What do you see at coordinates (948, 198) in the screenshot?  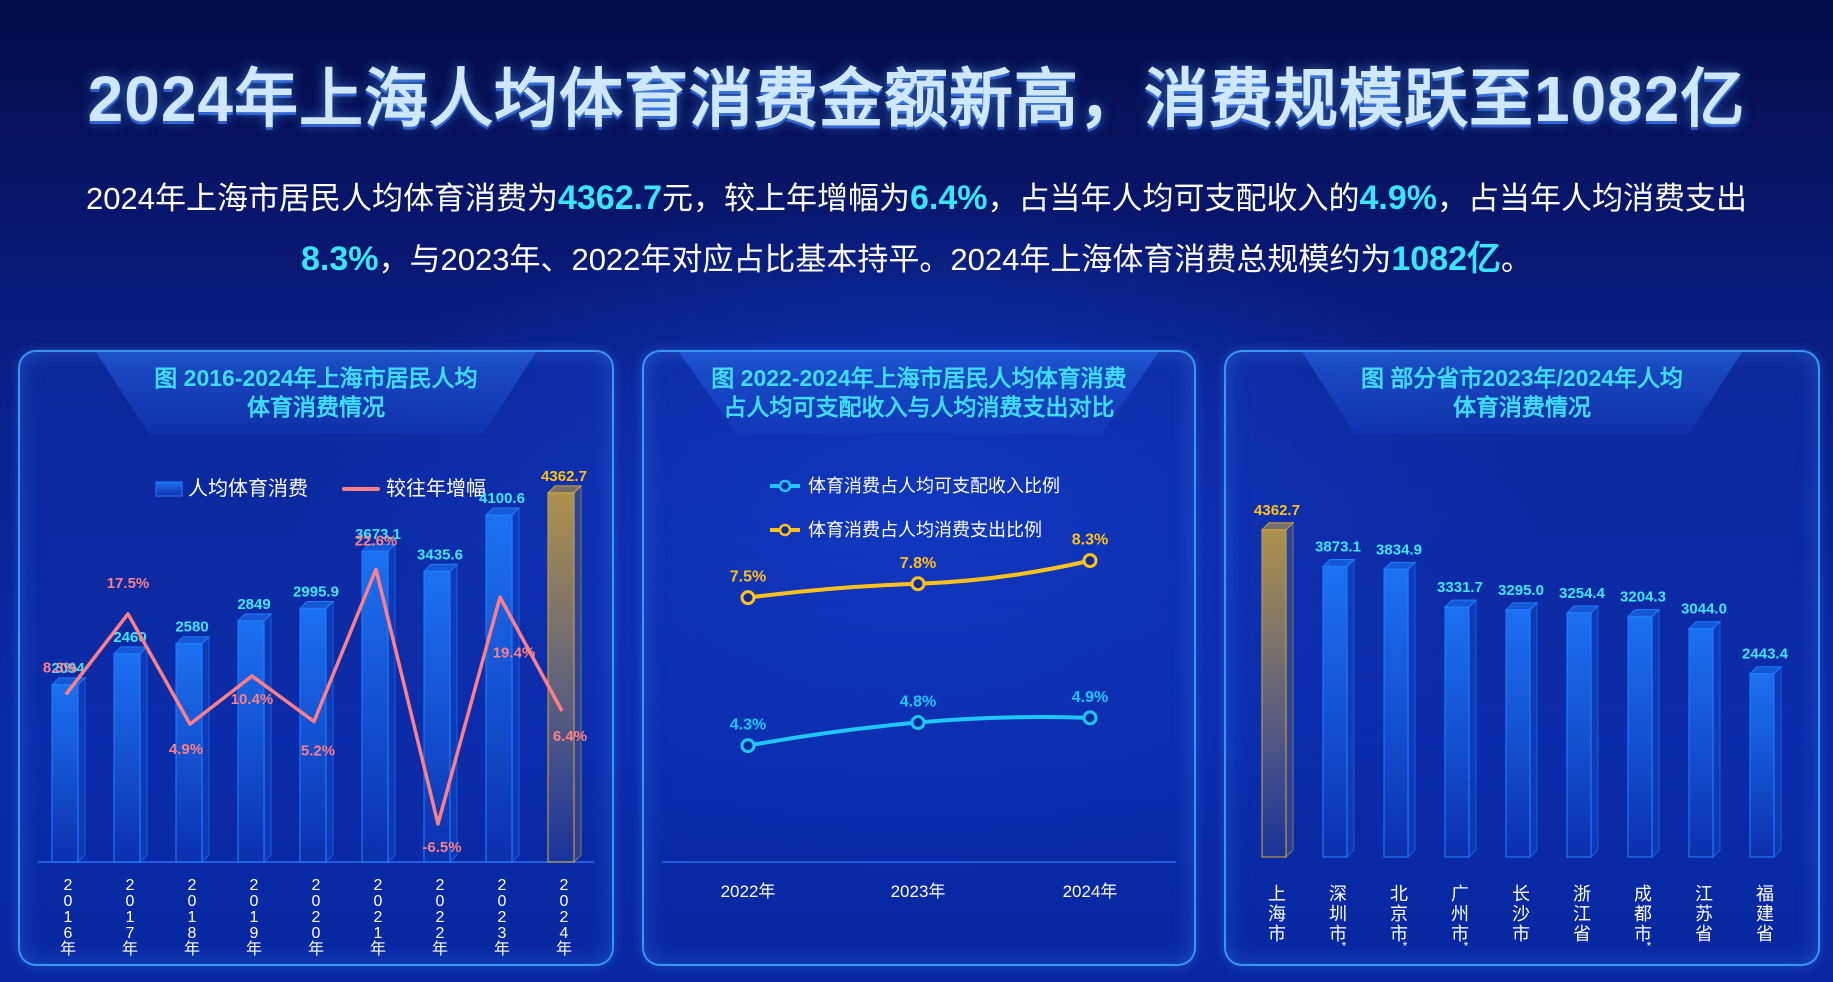 I see `summary-value: 6.4%` at bounding box center [948, 198].